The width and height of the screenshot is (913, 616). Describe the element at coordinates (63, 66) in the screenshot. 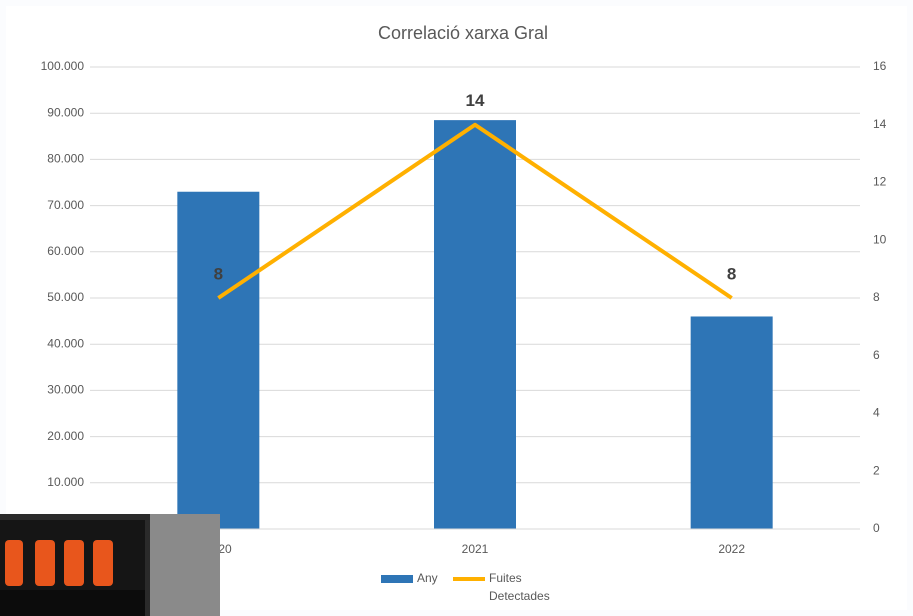

I see `y-tick-label: 100.000` at that location.